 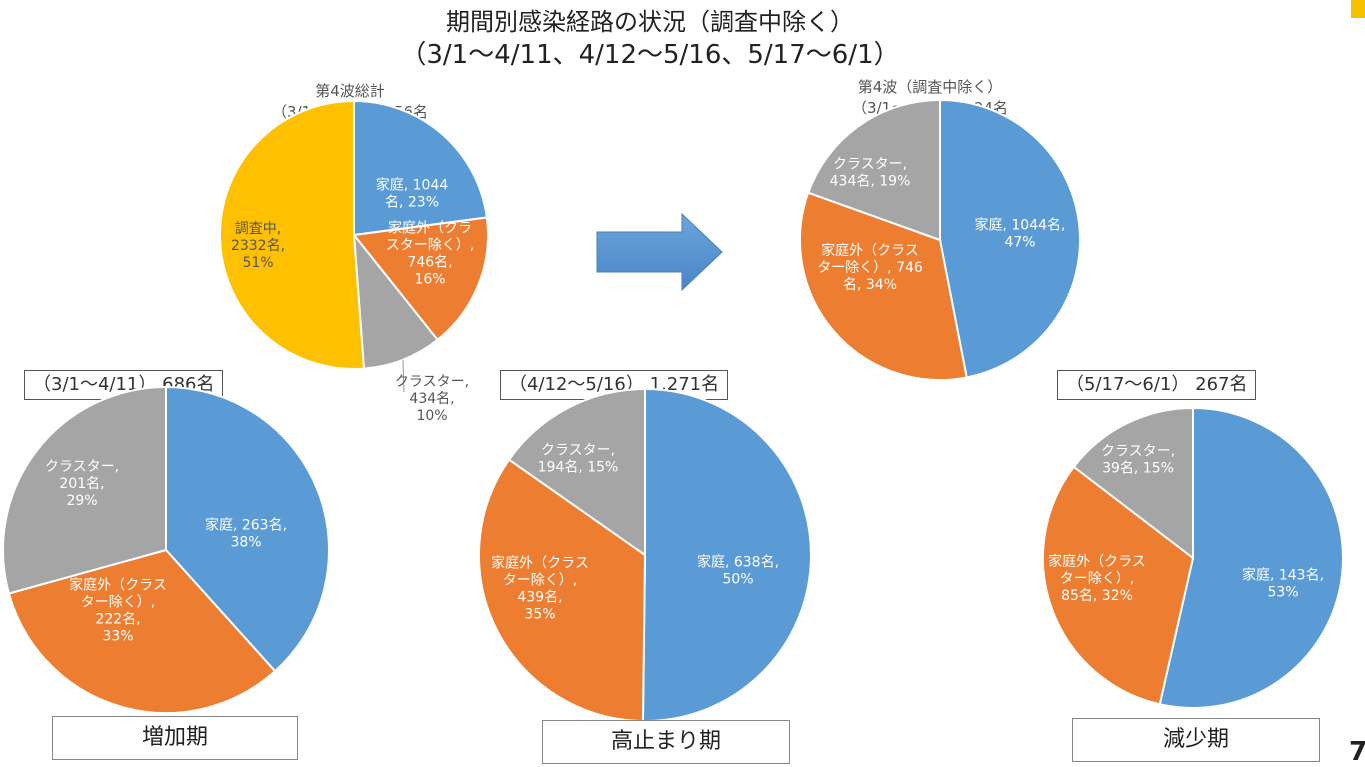 I want to click on p3-label-cluster: クラスター, 39名, 15%, so click(x=1138, y=460).